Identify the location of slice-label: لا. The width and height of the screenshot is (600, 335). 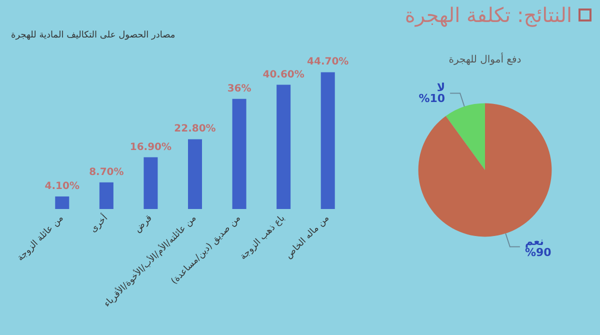
(441, 87).